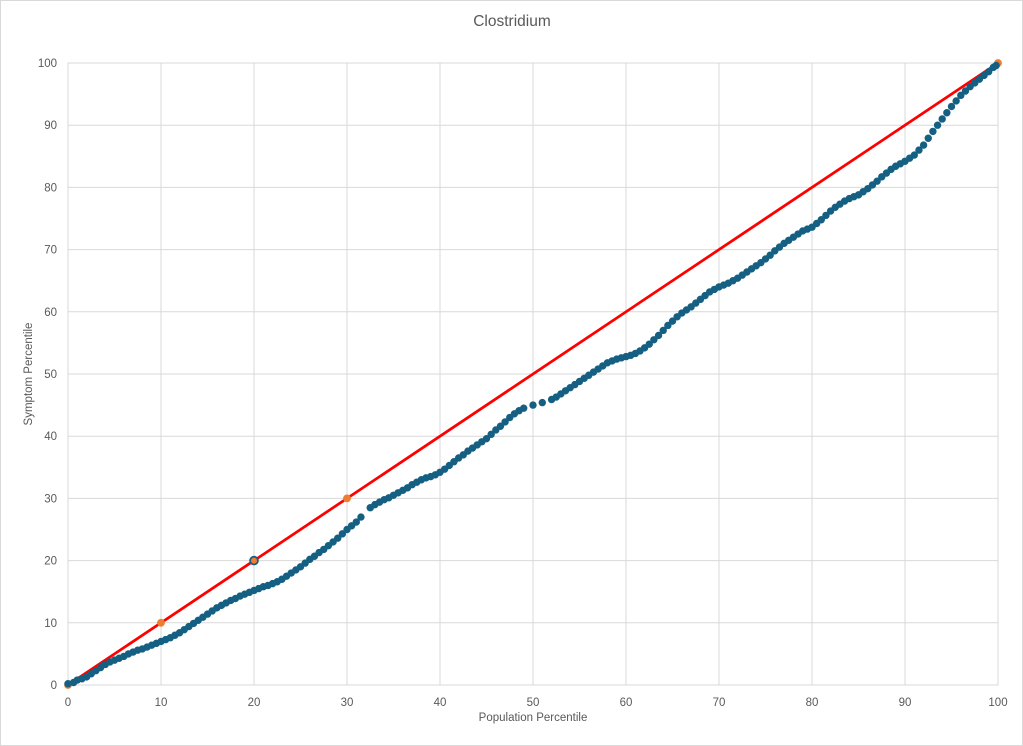  I want to click on x-tick-label: 50, so click(533, 703).